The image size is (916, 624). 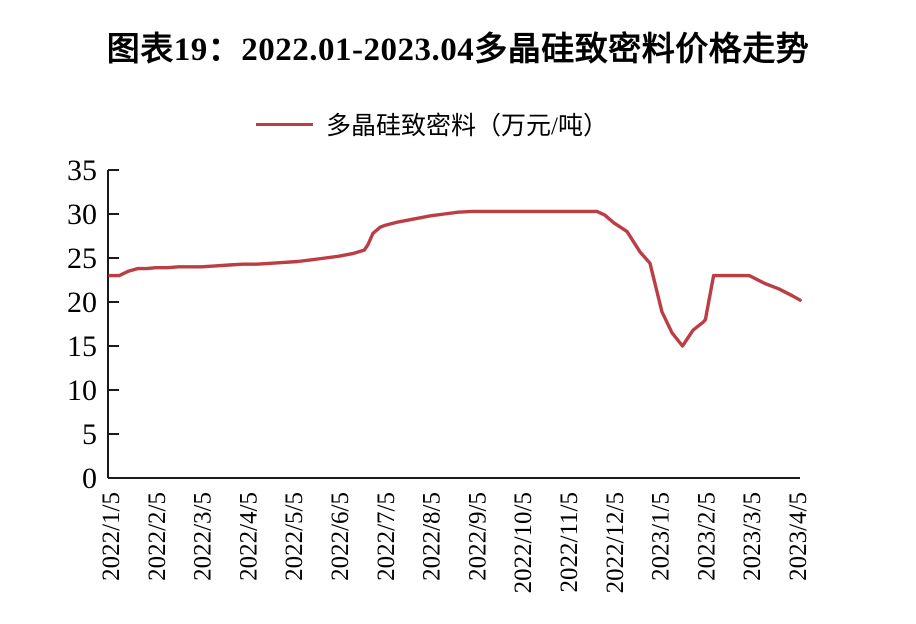 What do you see at coordinates (82, 346) in the screenshot?
I see `y-tick-label: 15` at bounding box center [82, 346].